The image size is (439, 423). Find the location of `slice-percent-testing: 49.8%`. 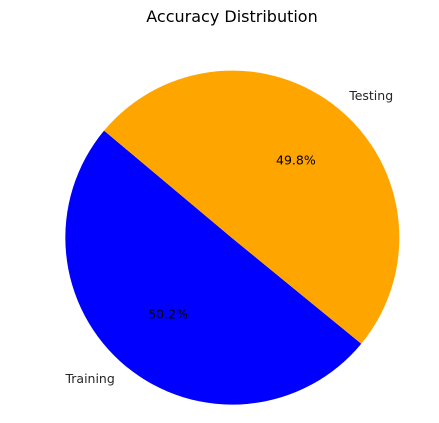

slice-percent-testing: 49.8% is located at coordinates (296, 159).